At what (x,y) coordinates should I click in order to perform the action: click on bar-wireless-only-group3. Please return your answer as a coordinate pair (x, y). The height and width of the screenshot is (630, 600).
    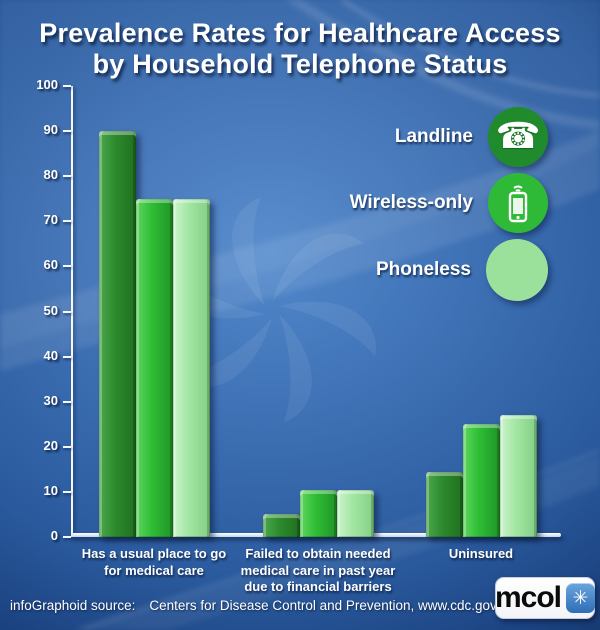
    Looking at the image, I should click on (481, 480).